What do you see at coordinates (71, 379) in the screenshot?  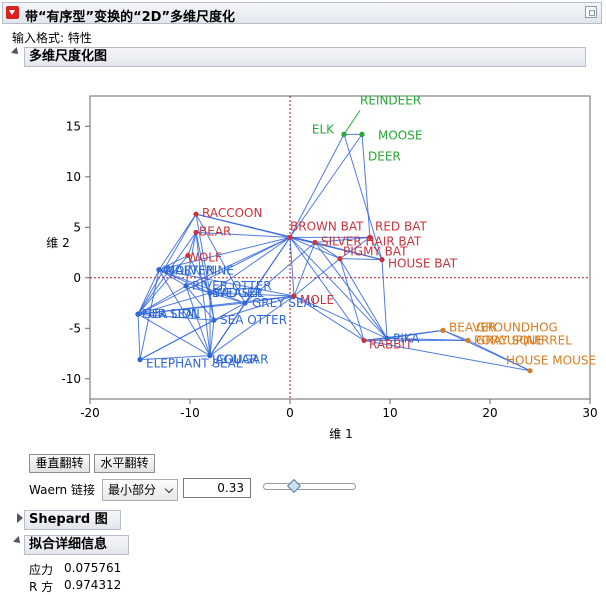 I see `y-tick-label: -10` at bounding box center [71, 379].